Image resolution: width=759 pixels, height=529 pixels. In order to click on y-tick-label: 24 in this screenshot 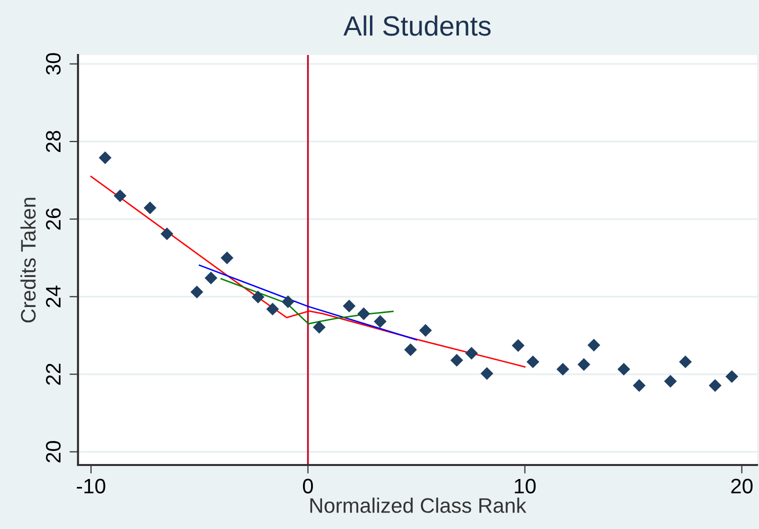, I will do `click(53, 297)`.